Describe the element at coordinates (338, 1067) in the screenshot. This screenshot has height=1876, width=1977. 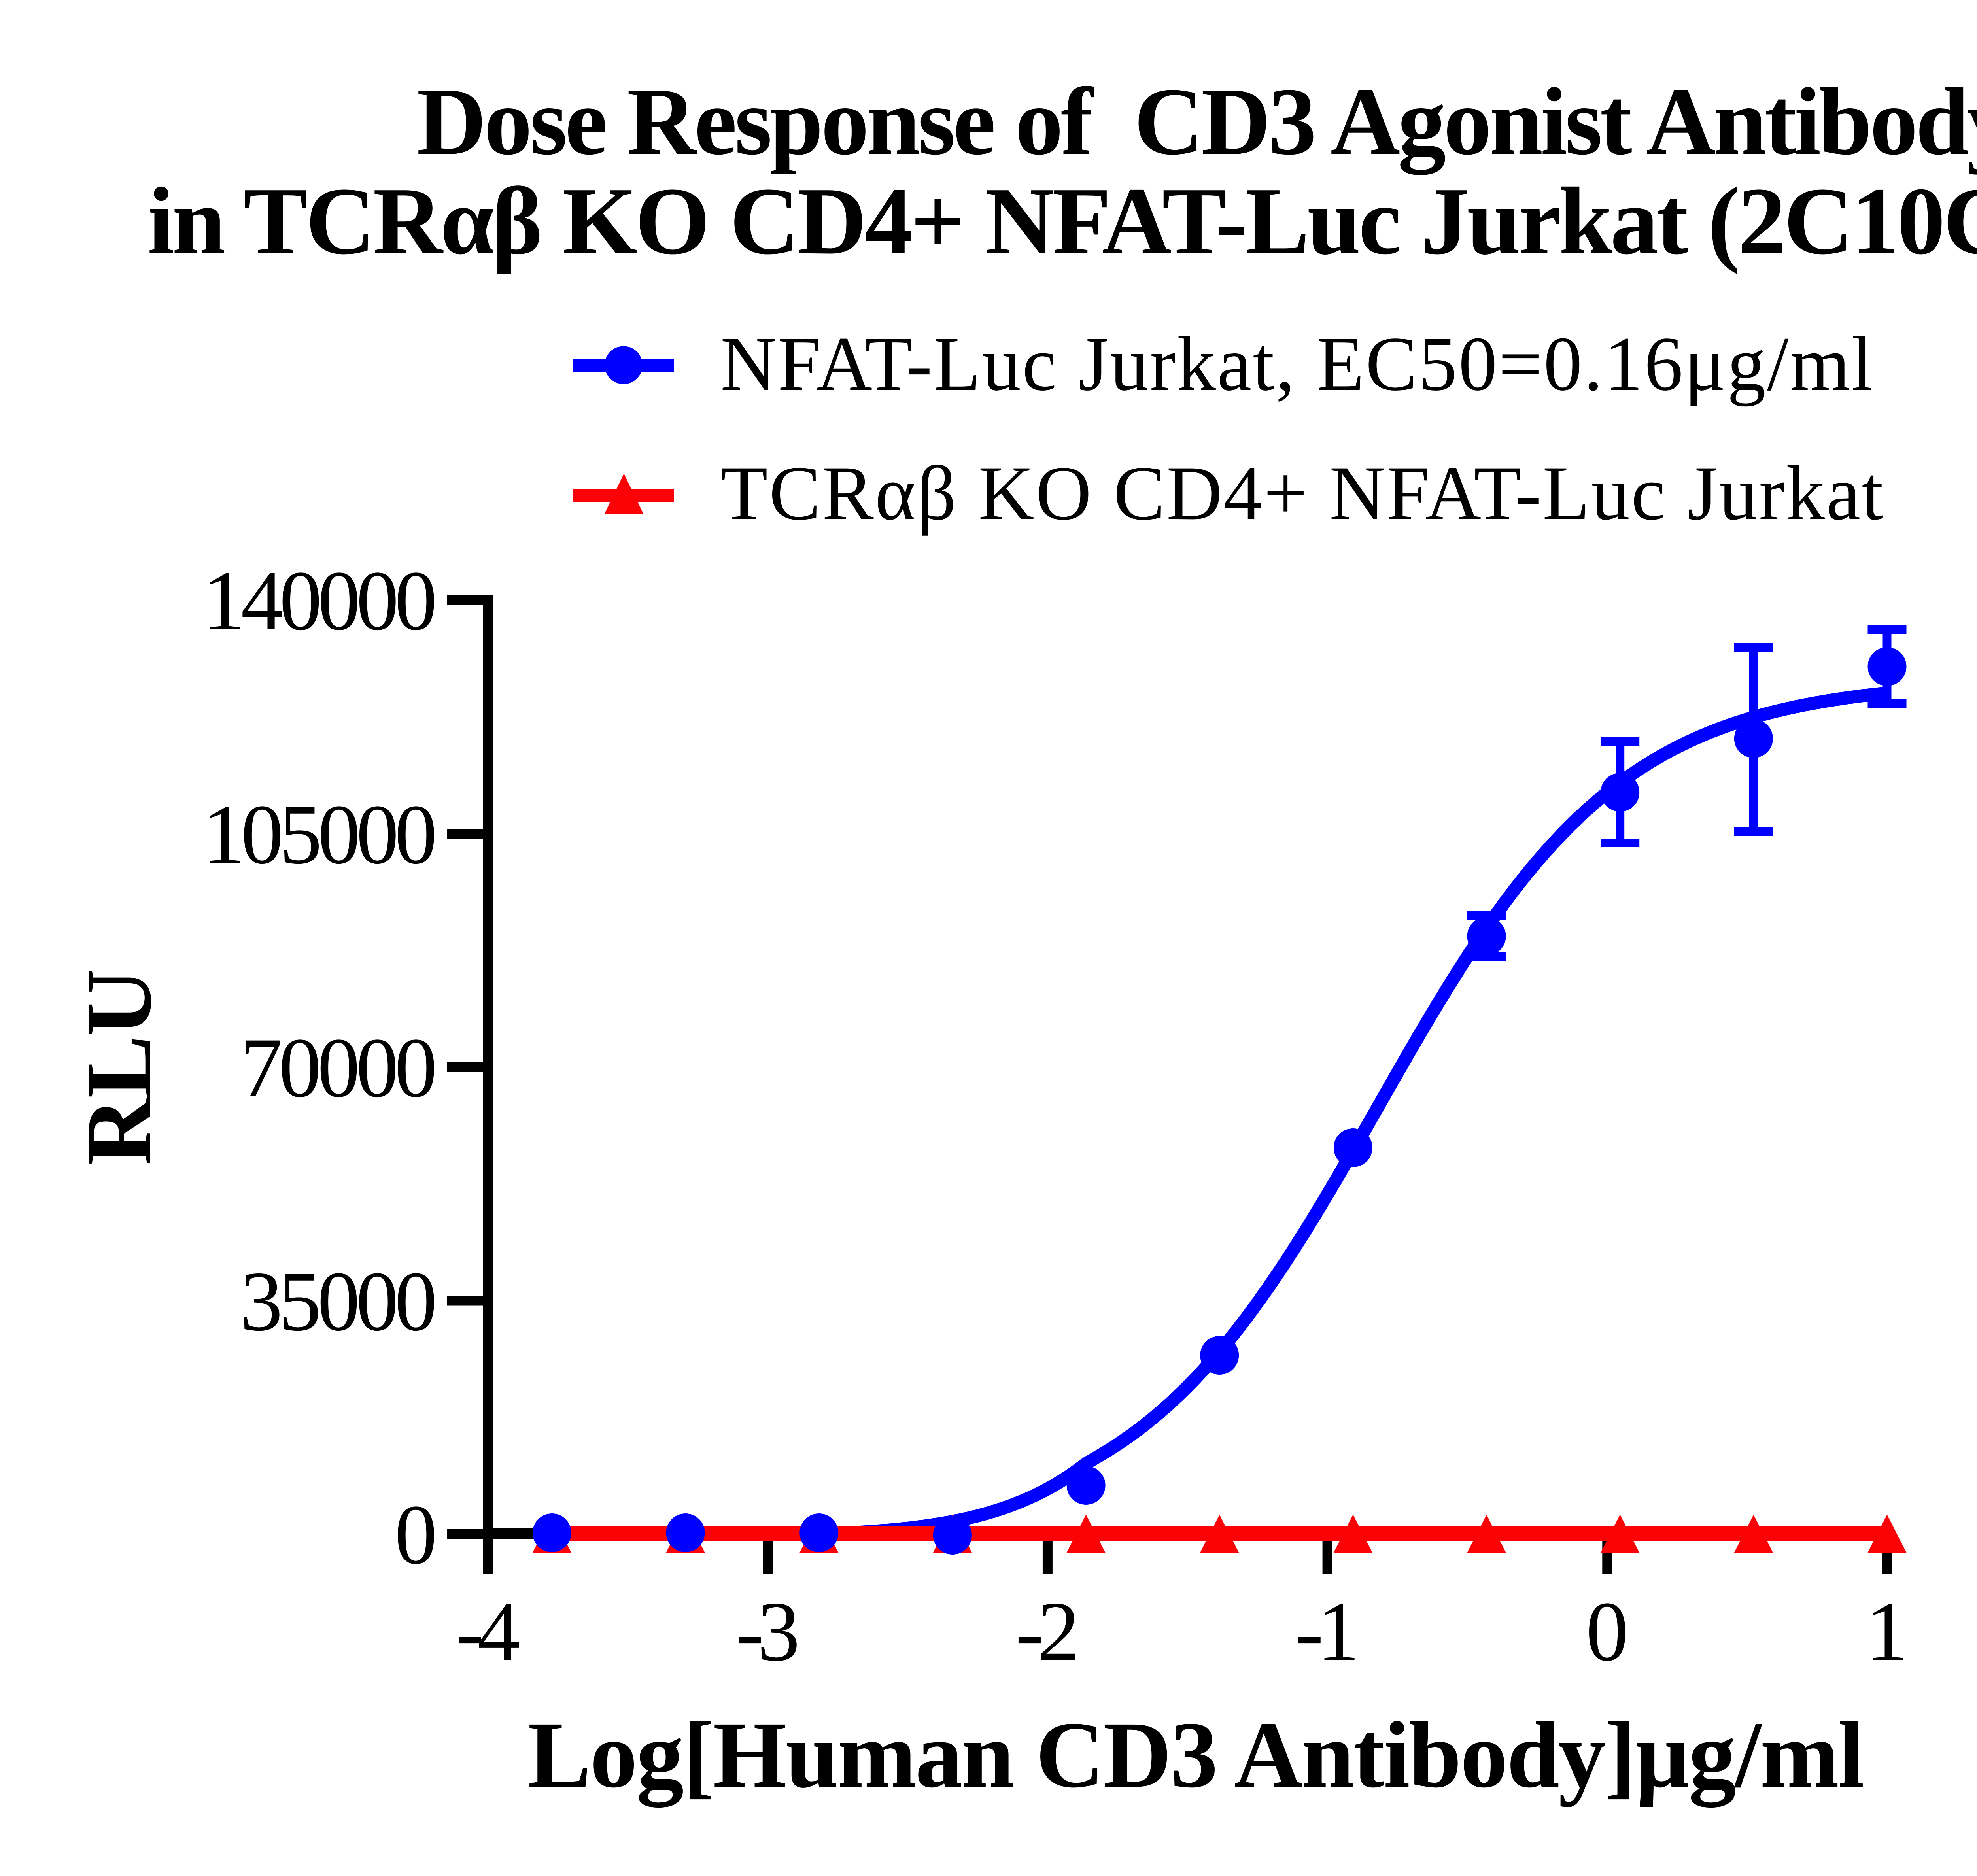
I see `svg-text: 70000` at that location.